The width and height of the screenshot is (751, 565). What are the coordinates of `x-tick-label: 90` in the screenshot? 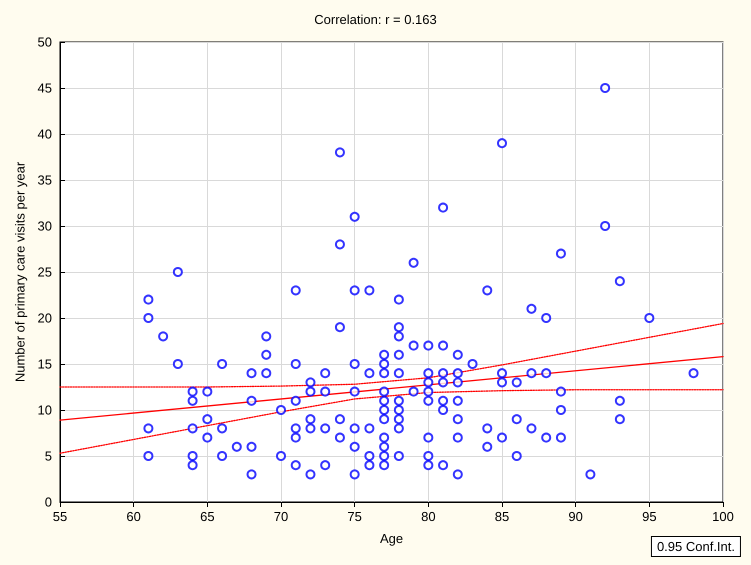 It's located at (575, 516).